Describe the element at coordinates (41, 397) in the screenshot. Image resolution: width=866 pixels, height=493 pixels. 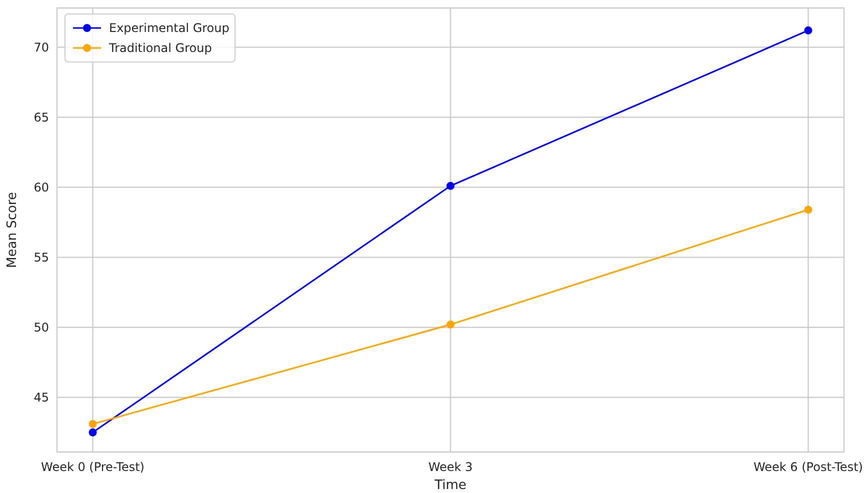
I see `y-tick-label: 45` at that location.